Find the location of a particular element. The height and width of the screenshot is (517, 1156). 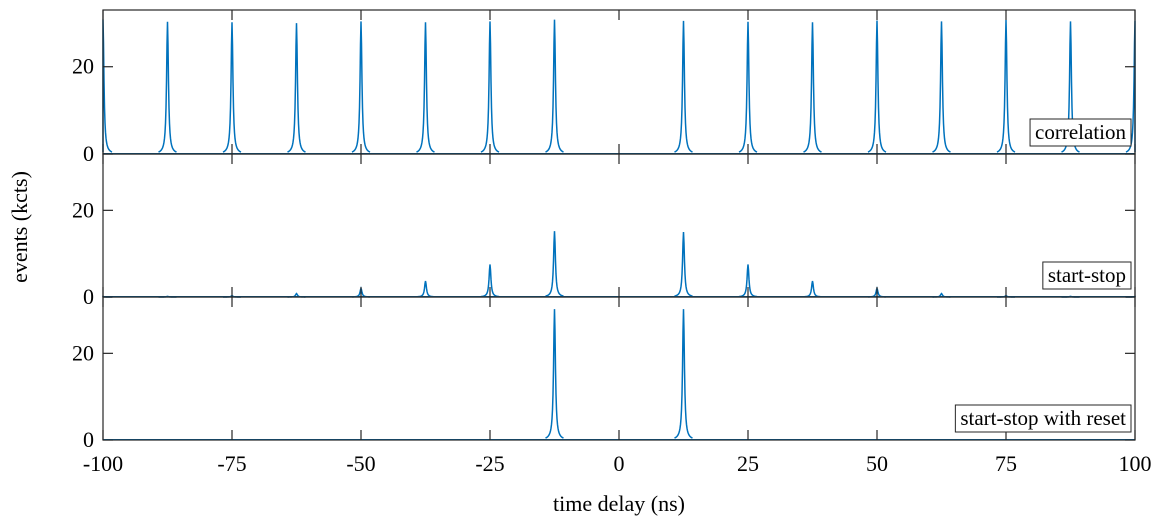

panel-label-text: start-stop is located at coordinates (1087, 275).